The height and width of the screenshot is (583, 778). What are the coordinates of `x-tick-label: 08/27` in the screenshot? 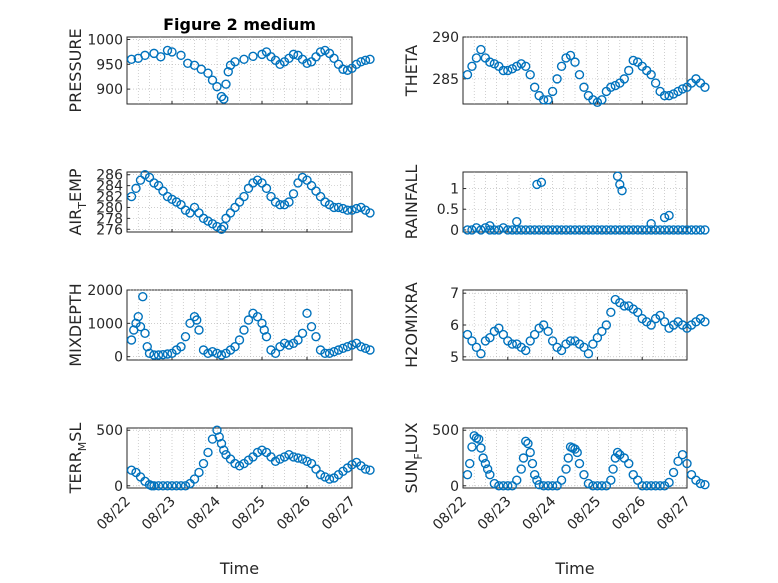 It's located at (674, 514).